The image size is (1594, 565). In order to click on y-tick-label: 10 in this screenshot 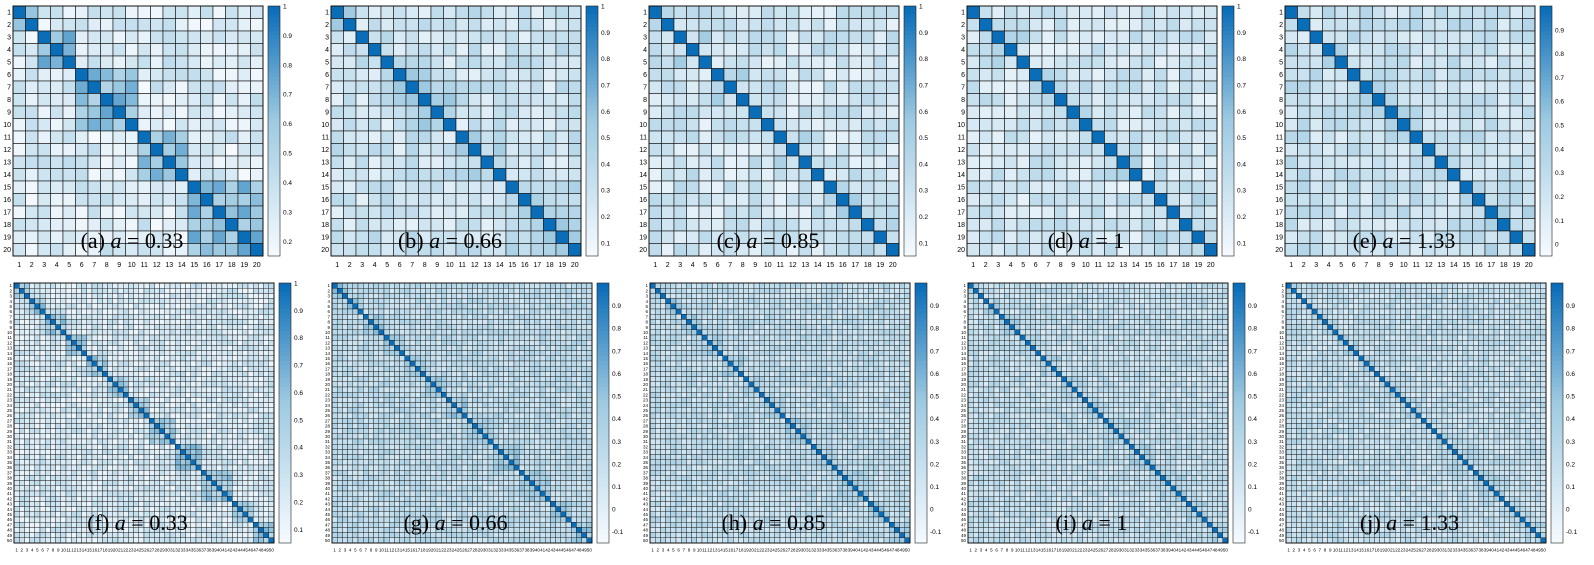, I will do `click(1279, 125)`.